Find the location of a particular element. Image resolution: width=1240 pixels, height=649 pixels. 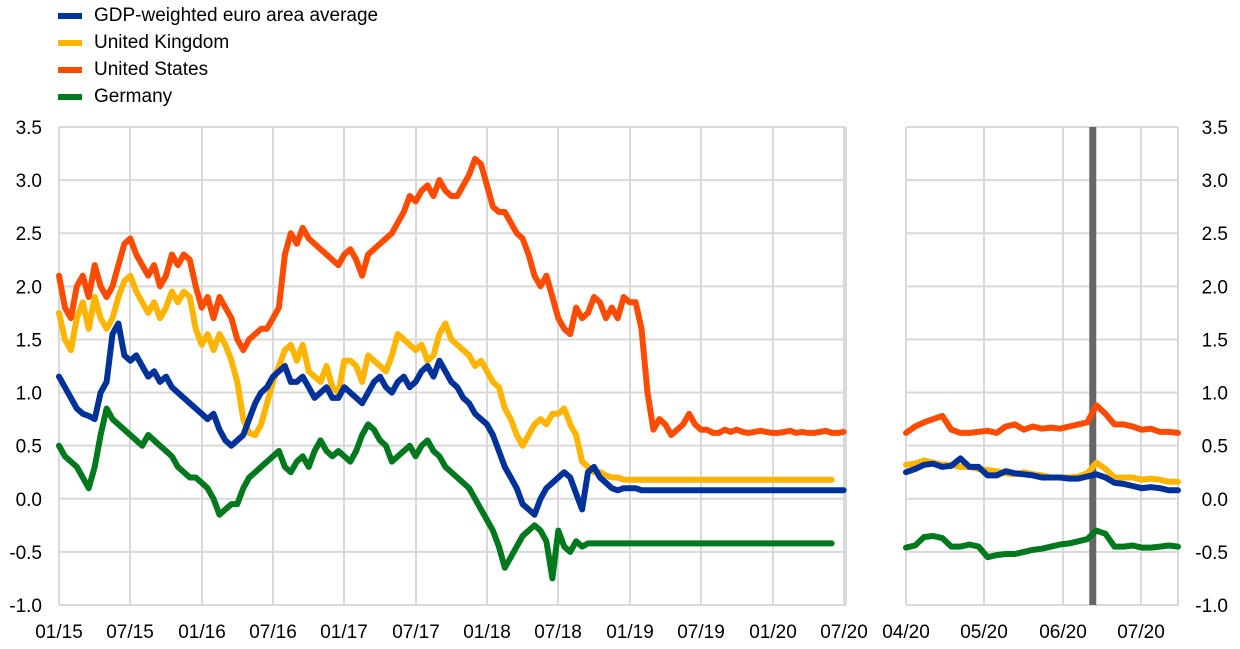

legend-label: GDP-weighted euro area average is located at coordinates (236, 15).